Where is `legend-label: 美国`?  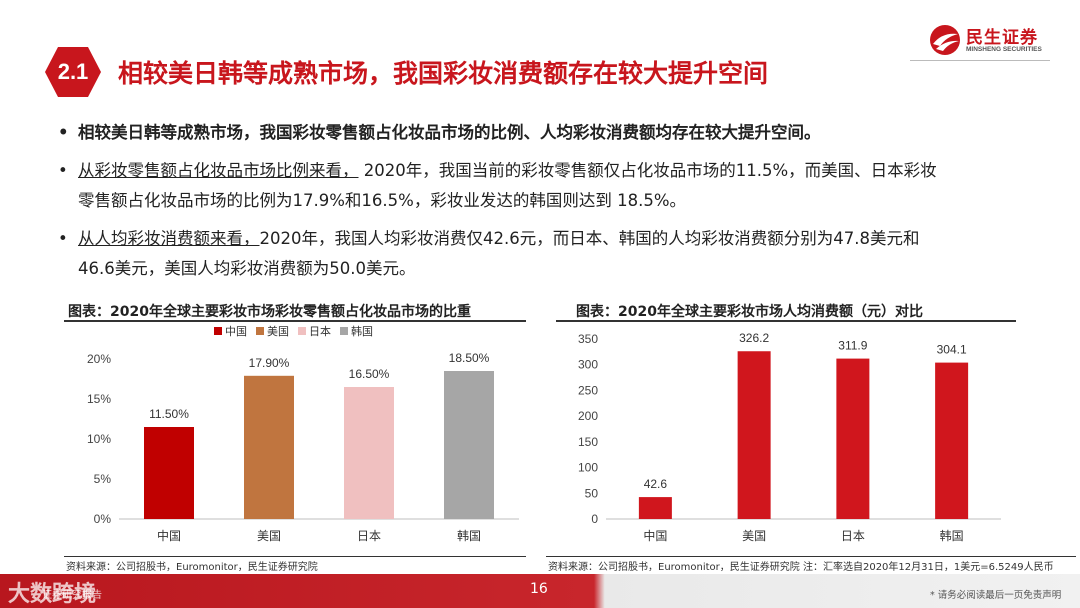 legend-label: 美国 is located at coordinates (278, 331).